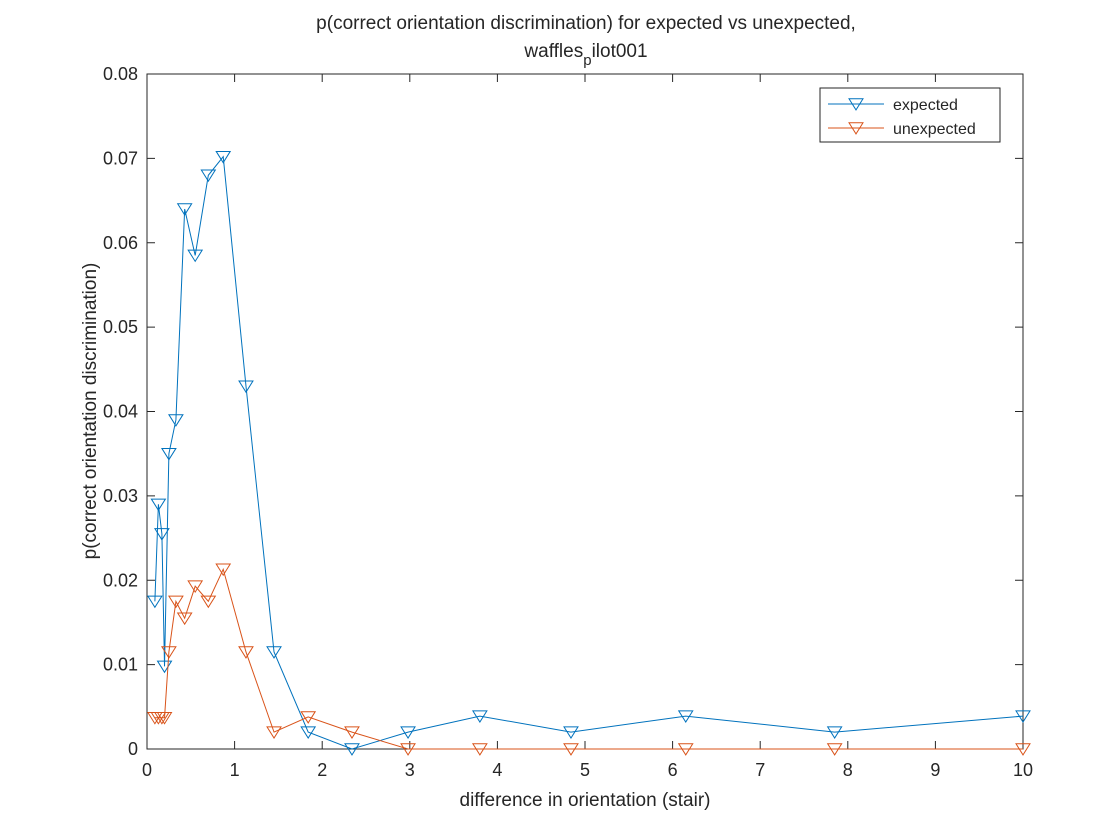 The width and height of the screenshot is (1120, 840). Describe the element at coordinates (1023, 770) in the screenshot. I see `x-tick-label-10: 10` at that location.